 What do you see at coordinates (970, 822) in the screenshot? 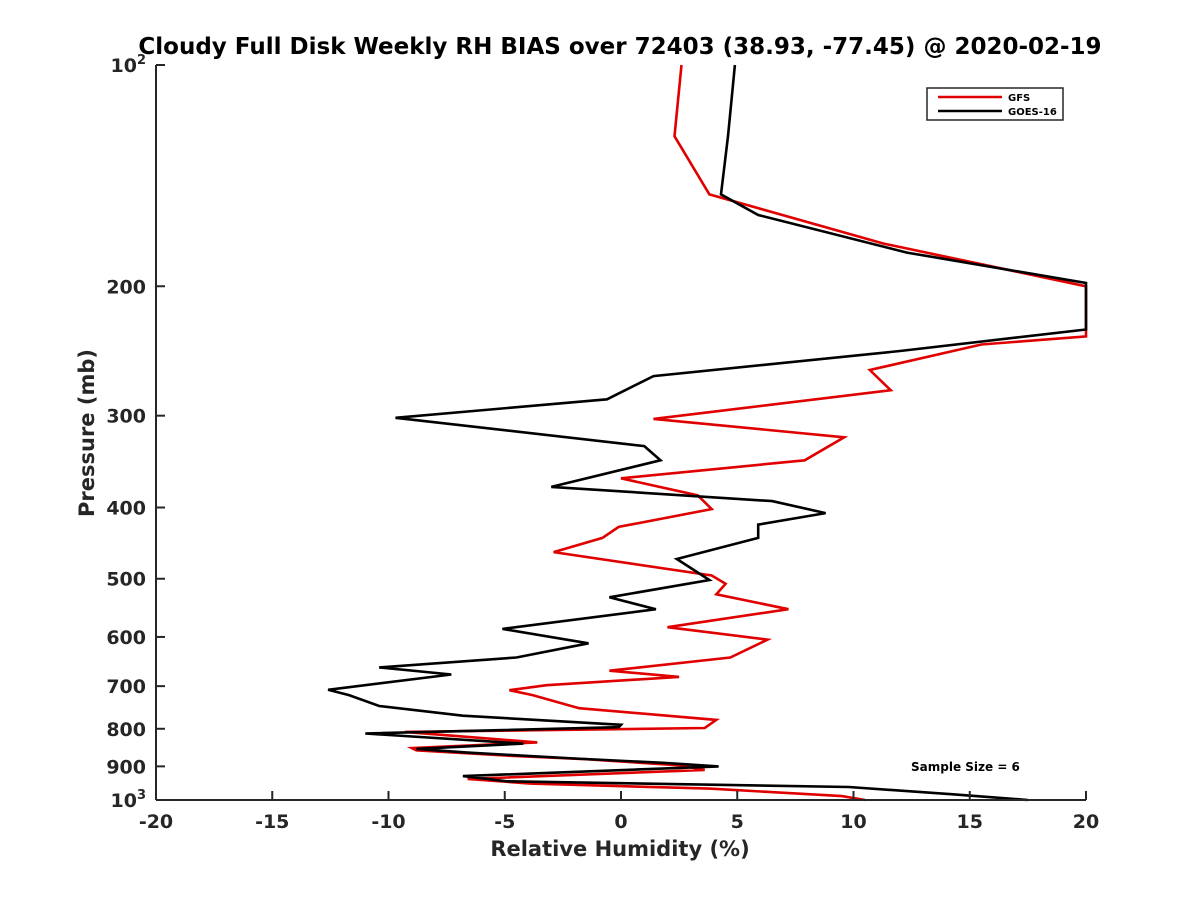
I see `x-tick-label: 15` at bounding box center [970, 822].